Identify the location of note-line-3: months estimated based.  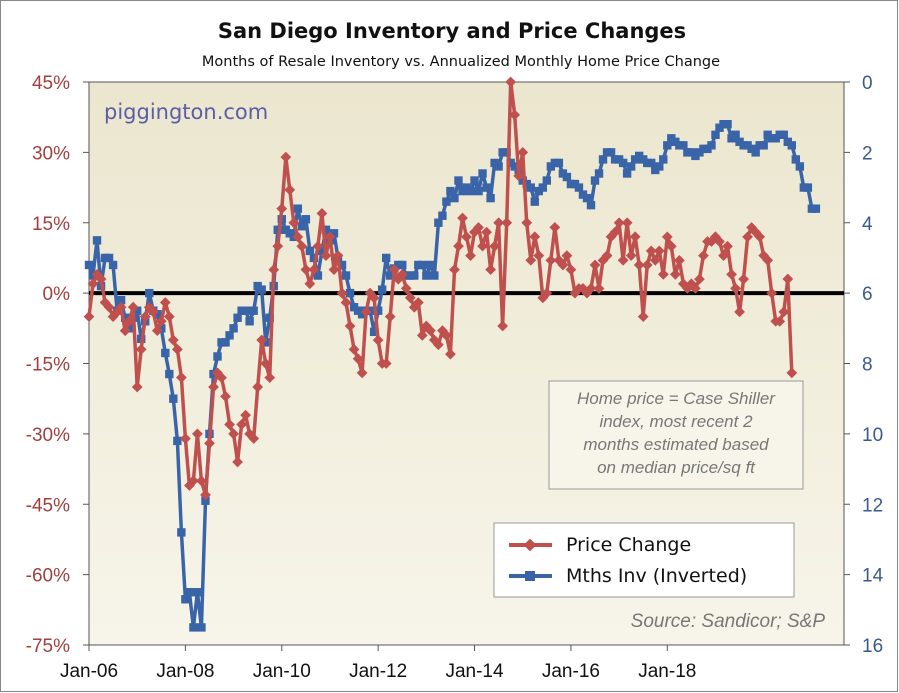
(676, 444).